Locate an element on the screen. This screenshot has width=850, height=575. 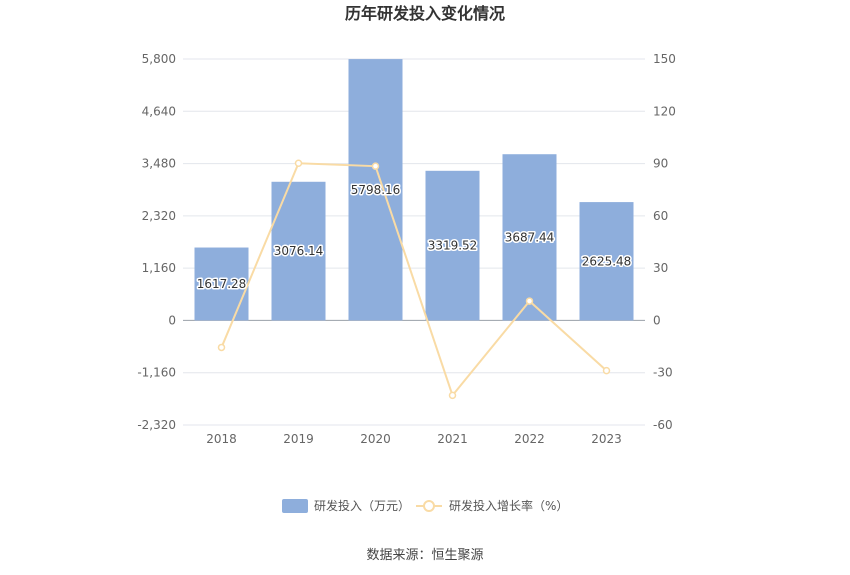
right-tick-label: -60 is located at coordinates (663, 425).